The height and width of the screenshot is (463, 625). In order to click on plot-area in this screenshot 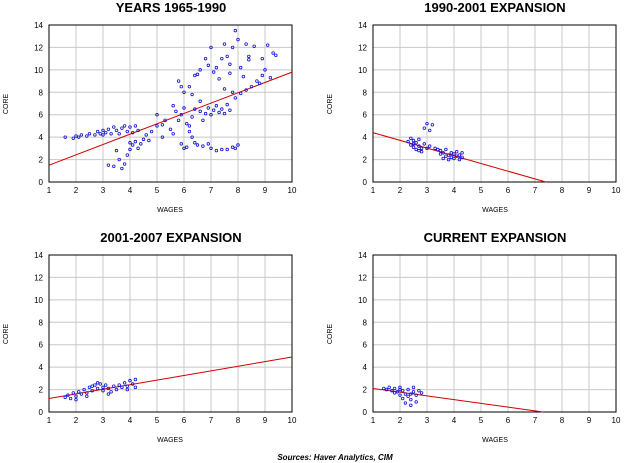, I will do `click(494, 103)`.